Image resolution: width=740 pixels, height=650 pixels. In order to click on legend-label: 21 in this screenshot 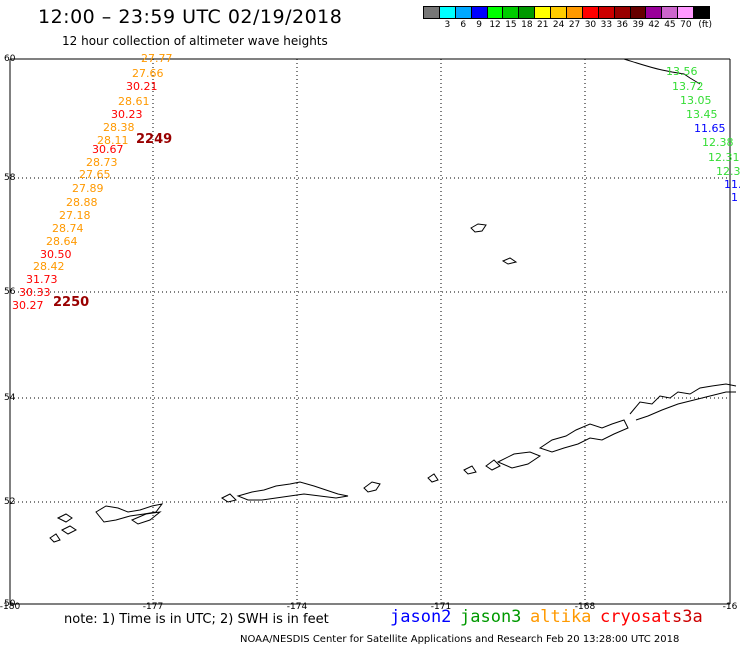, I will do `click(543, 25)`.